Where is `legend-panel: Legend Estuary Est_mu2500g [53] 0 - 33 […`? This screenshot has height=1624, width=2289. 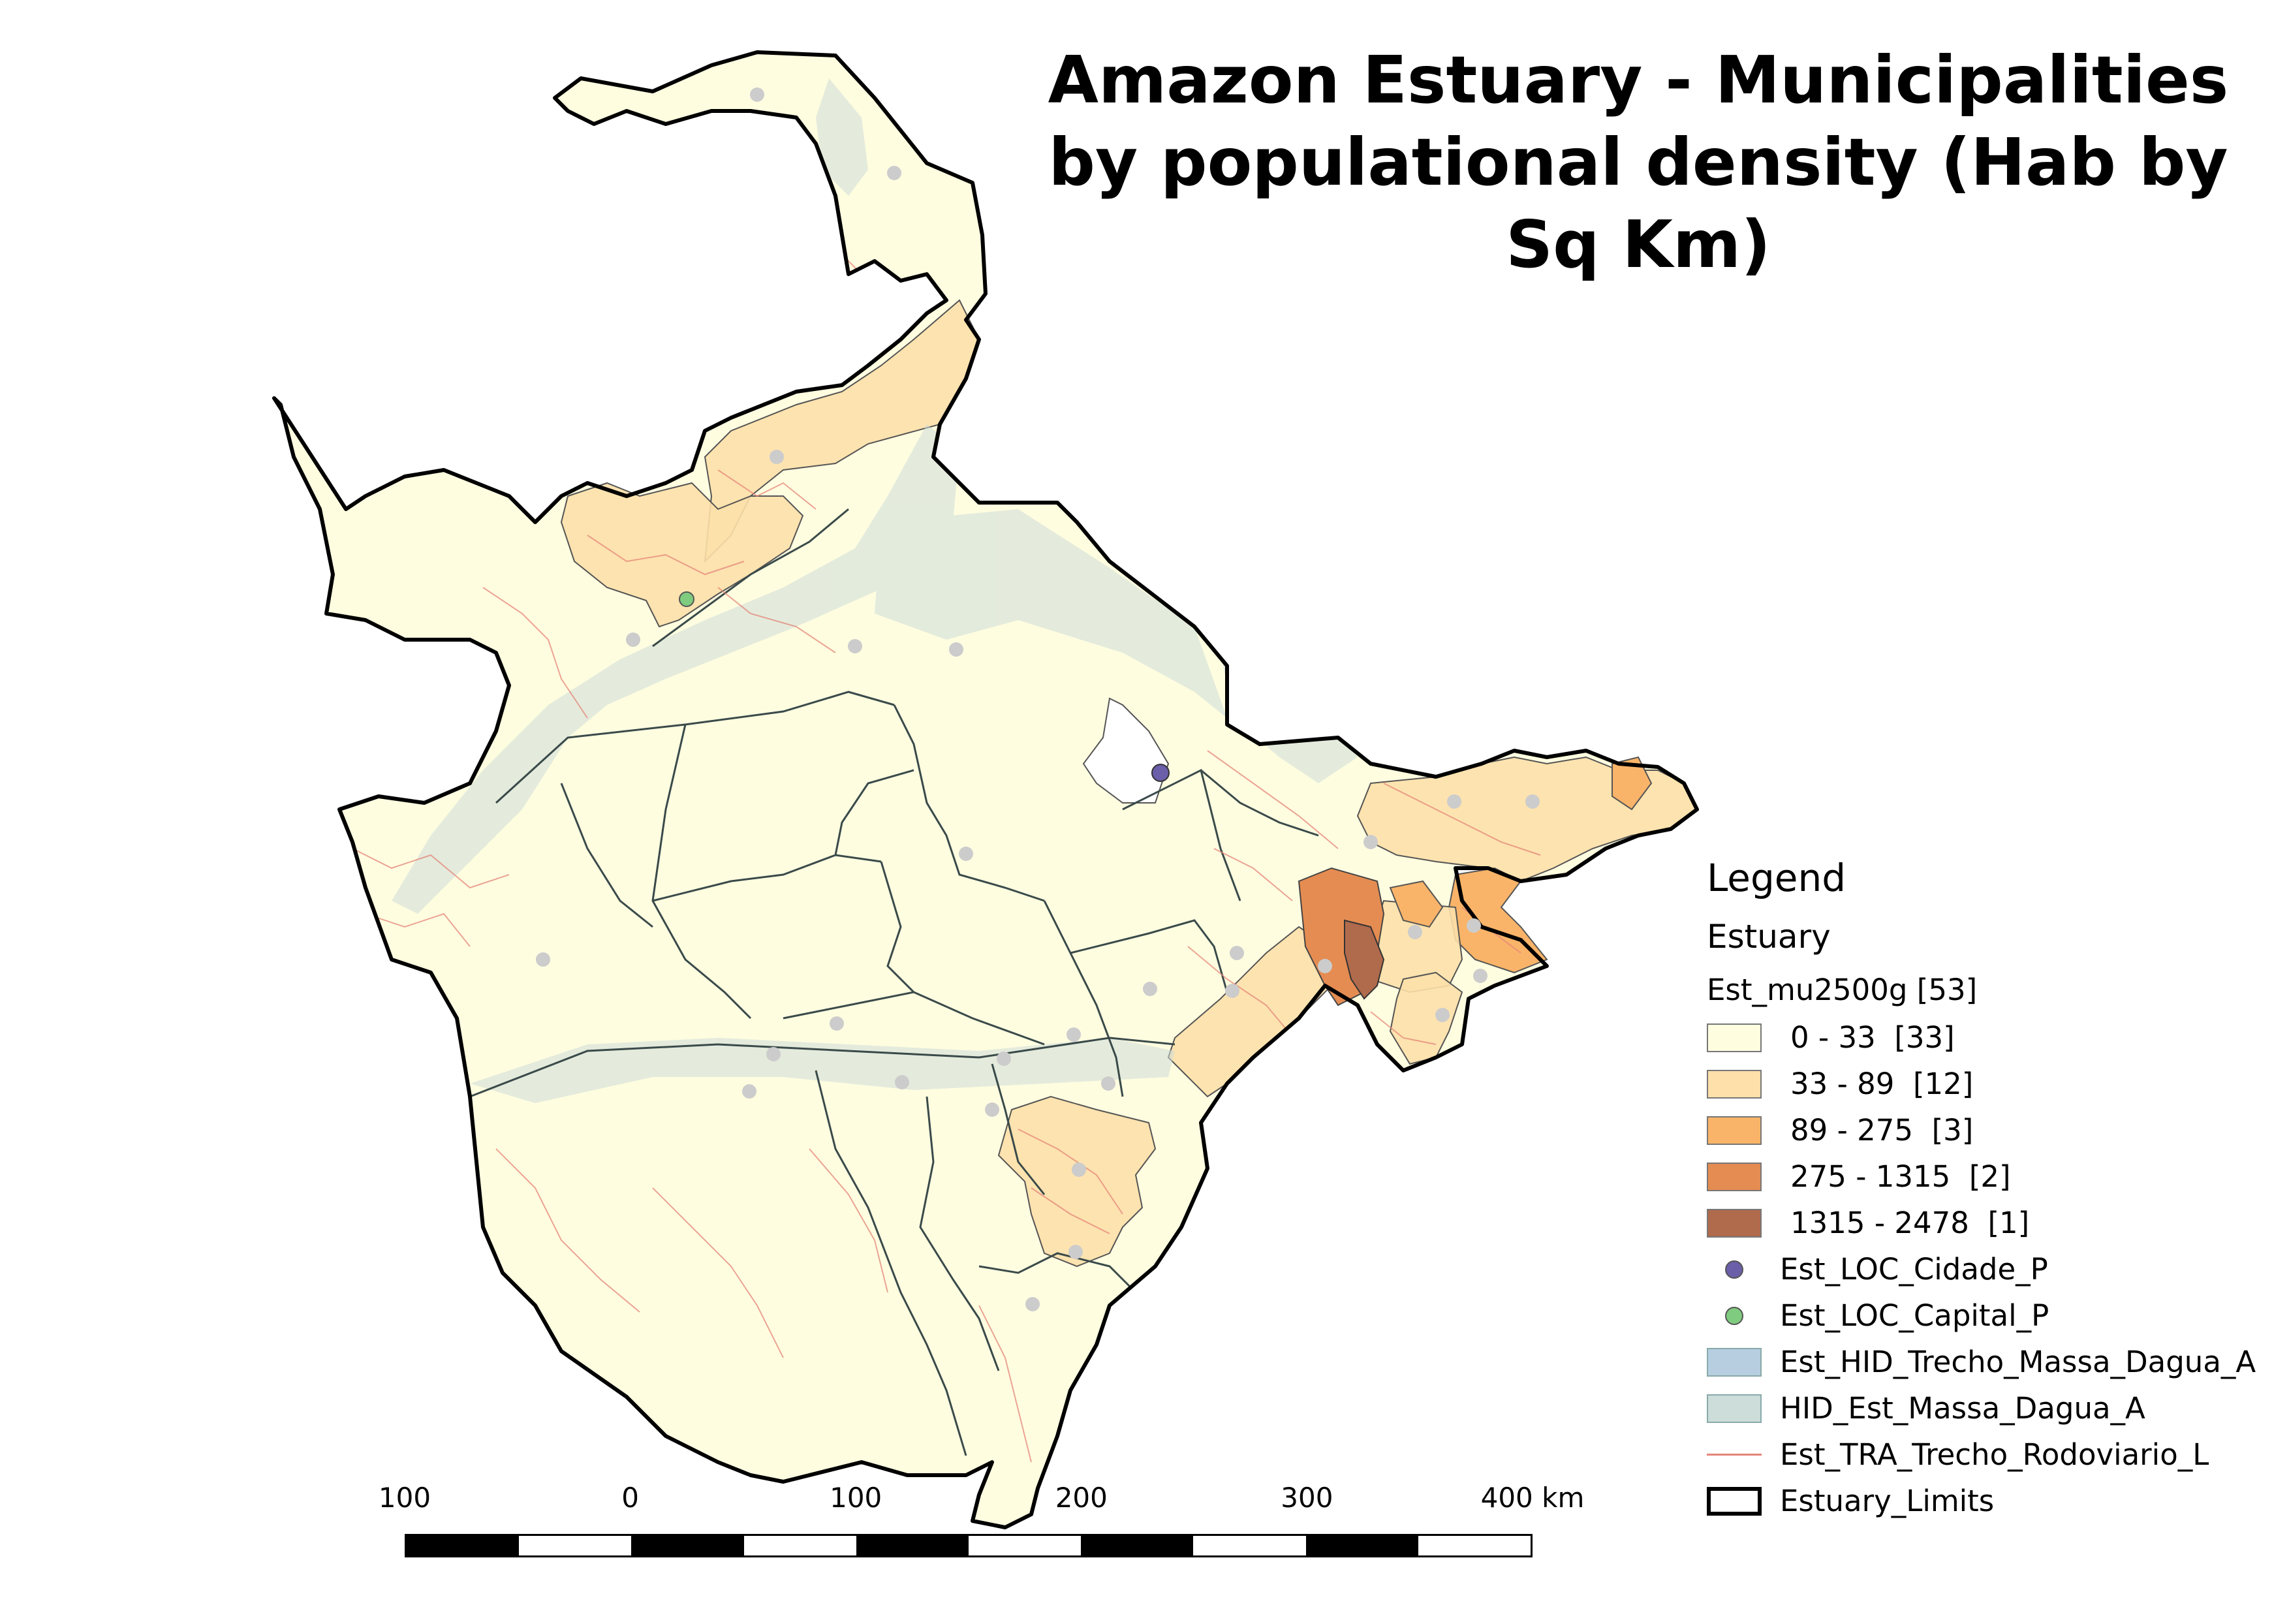
legend-panel: Legend Estuary Est_mu2500g [53] 0 - 33 [… is located at coordinates (1994, 1186).